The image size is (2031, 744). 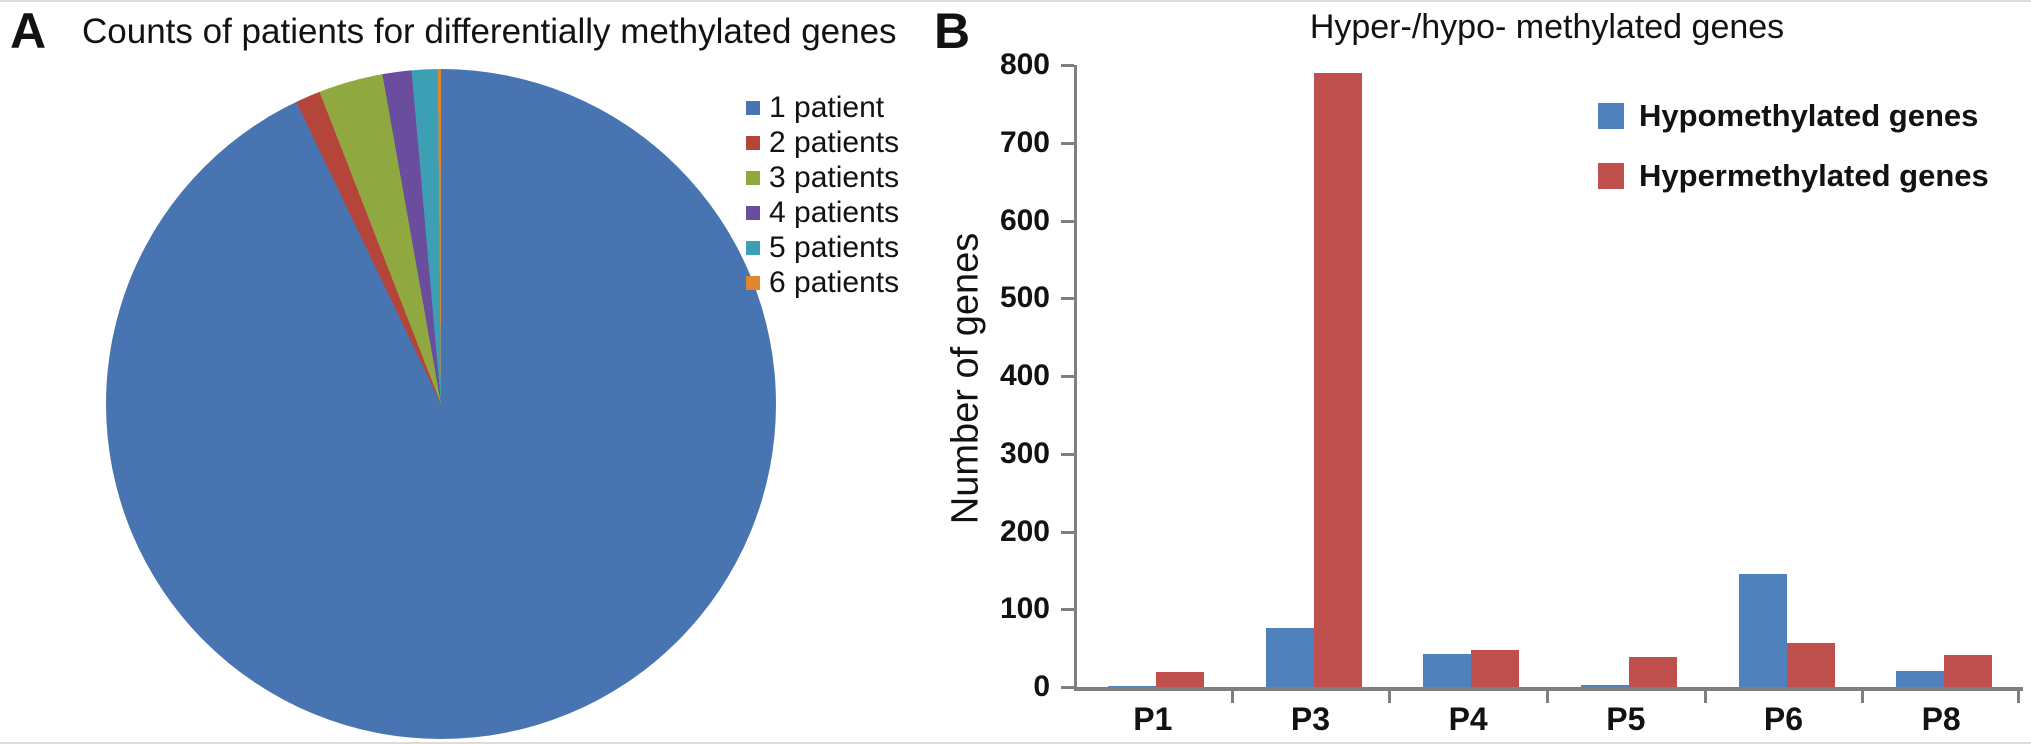 What do you see at coordinates (952, 31) in the screenshot?
I see `panel-b-label: B` at bounding box center [952, 31].